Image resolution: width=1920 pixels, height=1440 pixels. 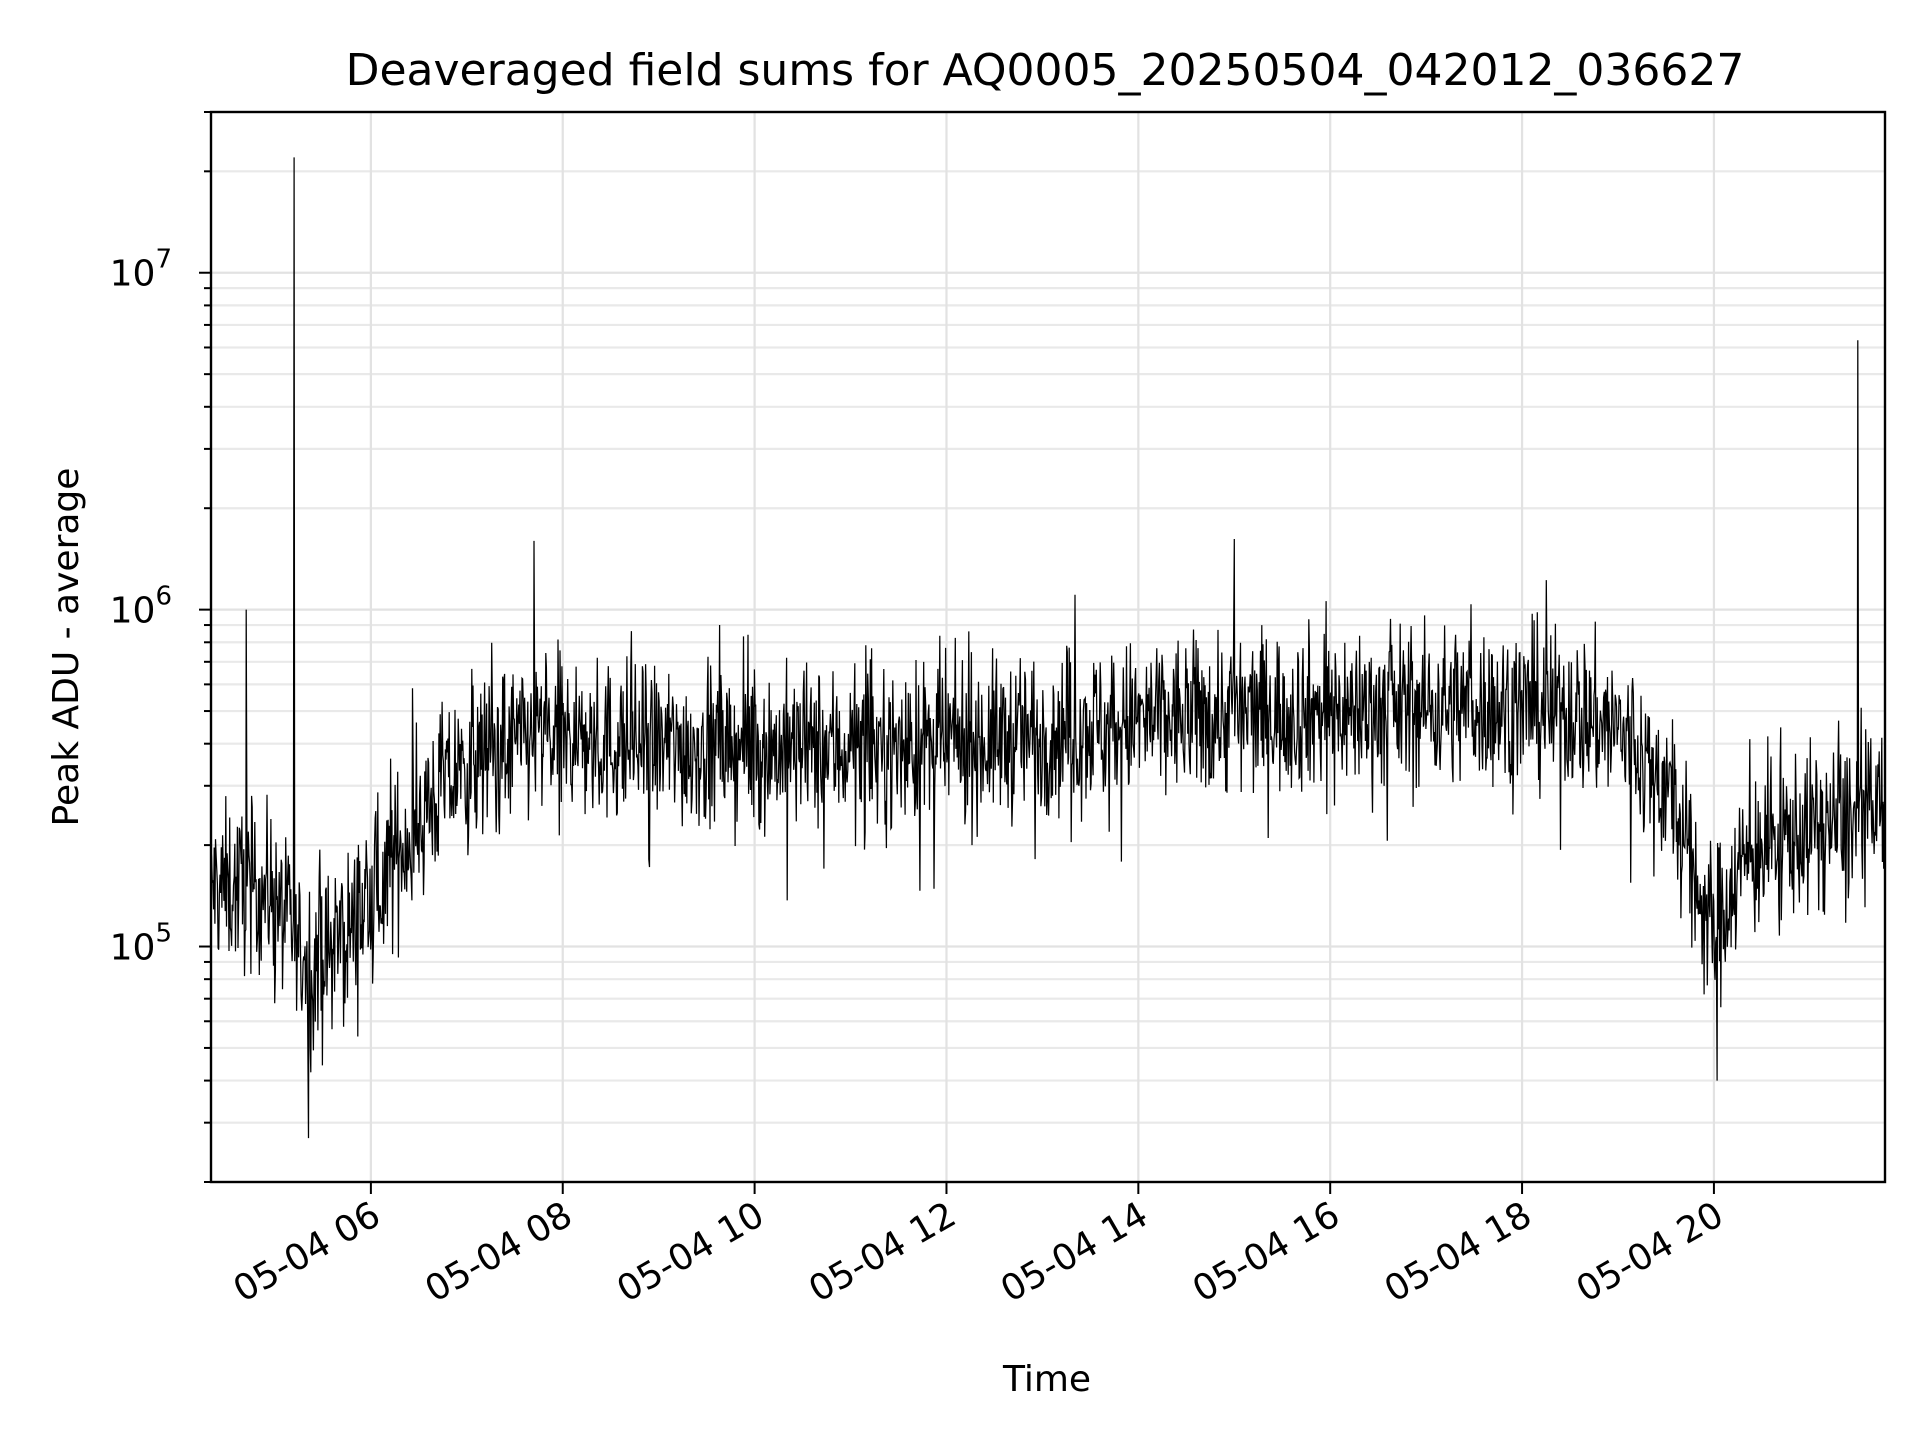 What do you see at coordinates (163, 597) in the screenshot?
I see `y-tick-exponent: 6` at bounding box center [163, 597].